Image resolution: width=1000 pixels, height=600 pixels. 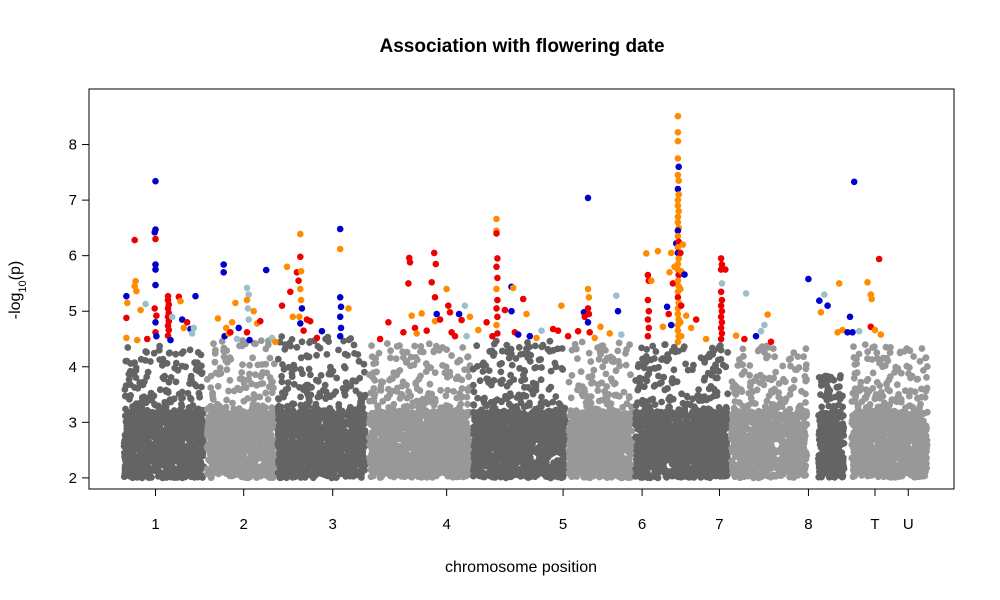 What do you see at coordinates (563, 524) in the screenshot?
I see `x-tick-label-chr-5: 5` at bounding box center [563, 524].